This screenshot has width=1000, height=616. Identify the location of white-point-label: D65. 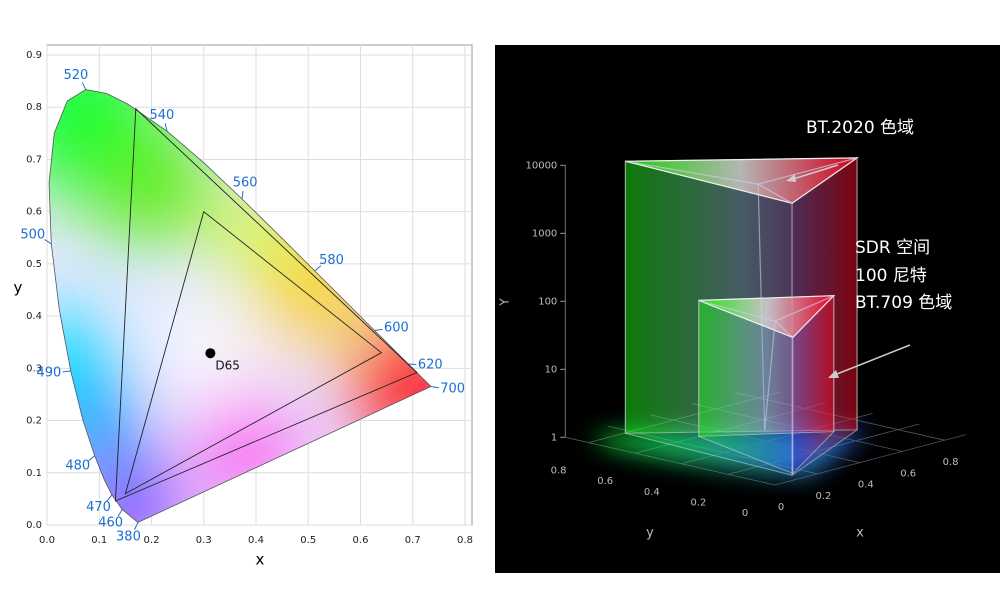
(227, 366).